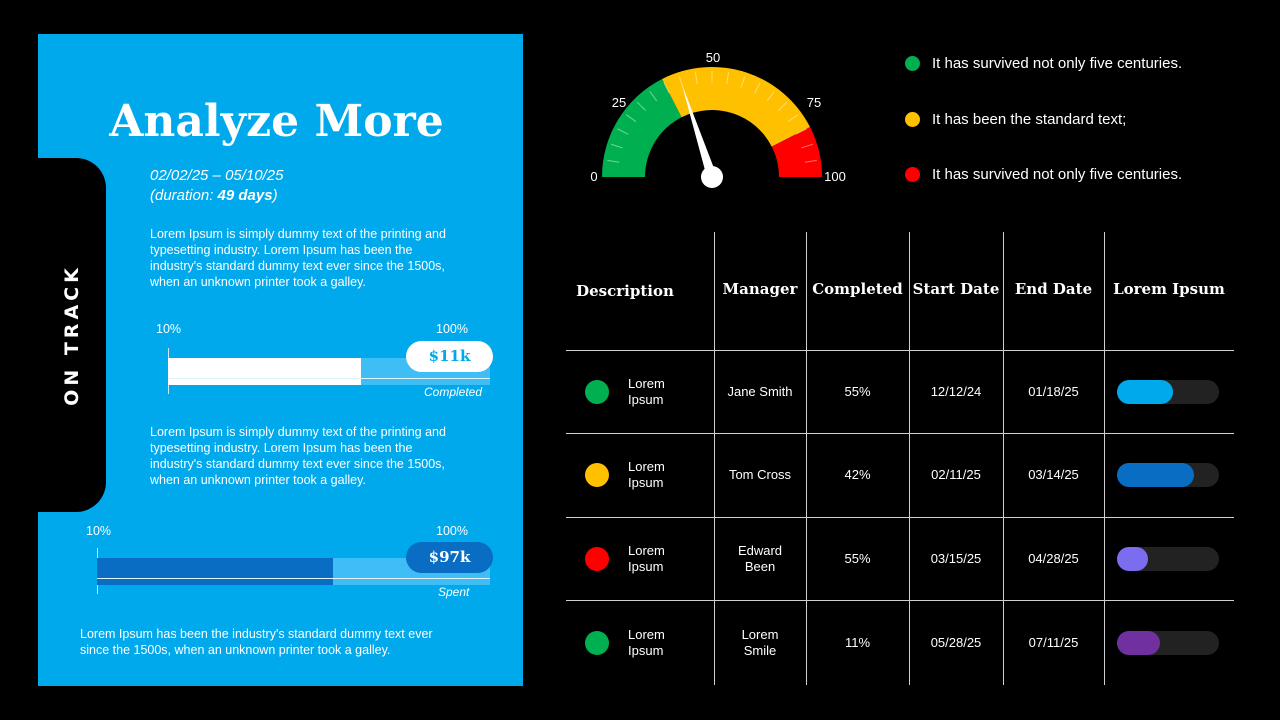 Image resolution: width=1280 pixels, height=720 pixels. I want to click on start-cell: 03/15/25, so click(956, 558).